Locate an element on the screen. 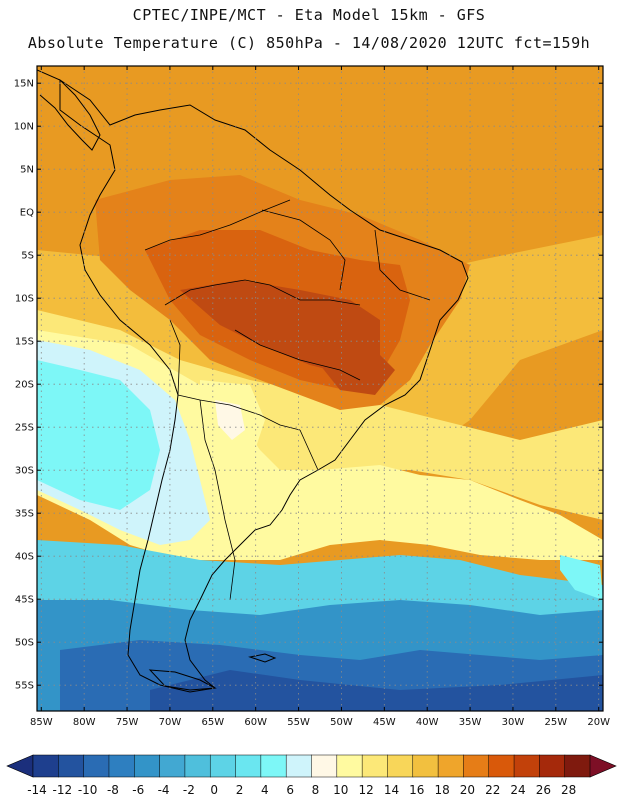 The width and height of the screenshot is (618, 800). colorbar-label: 20 is located at coordinates (467, 790).